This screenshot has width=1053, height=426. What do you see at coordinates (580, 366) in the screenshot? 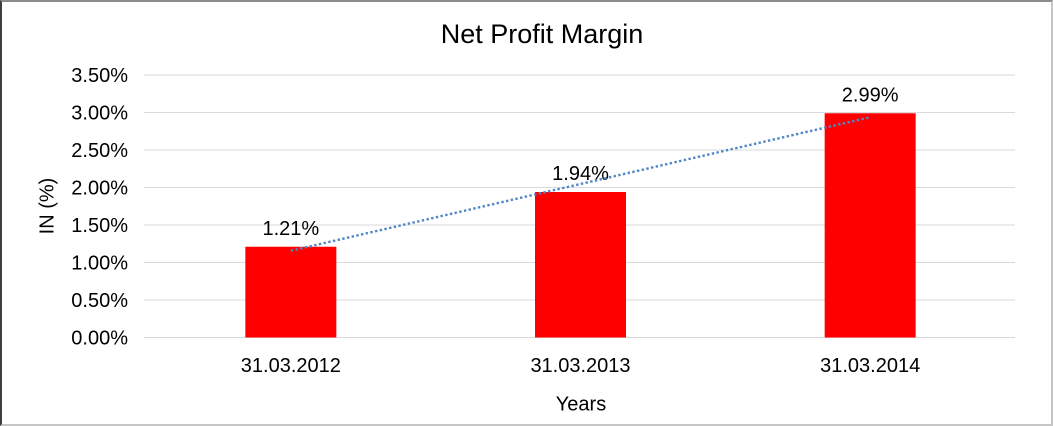
I see `x-tick-label: 31.03.2013` at bounding box center [580, 366].